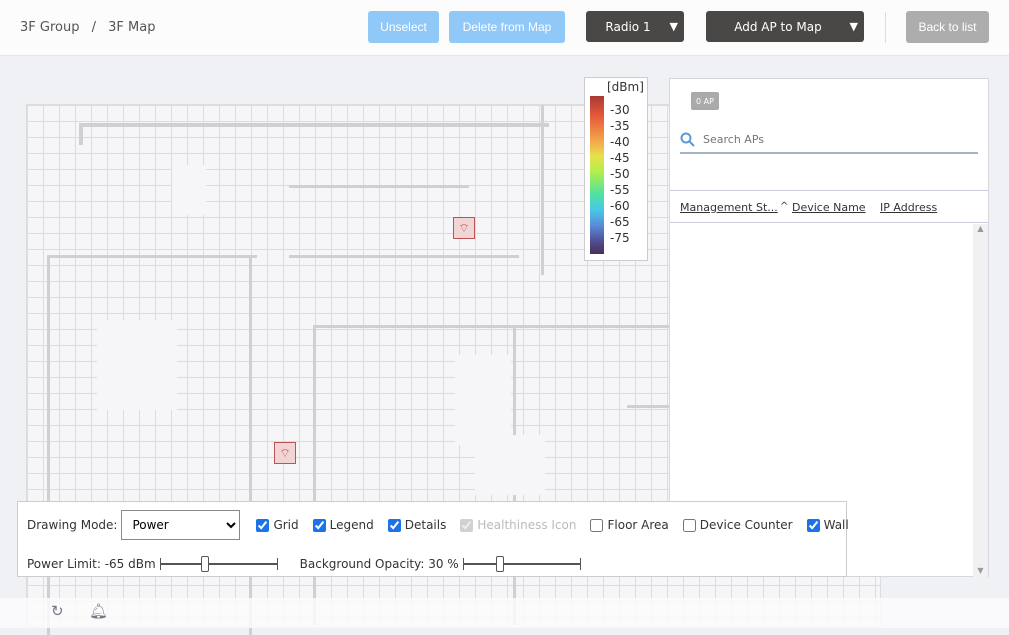 The height and width of the screenshot is (635, 1009). I want to click on legend-tick: -65, so click(620, 222).